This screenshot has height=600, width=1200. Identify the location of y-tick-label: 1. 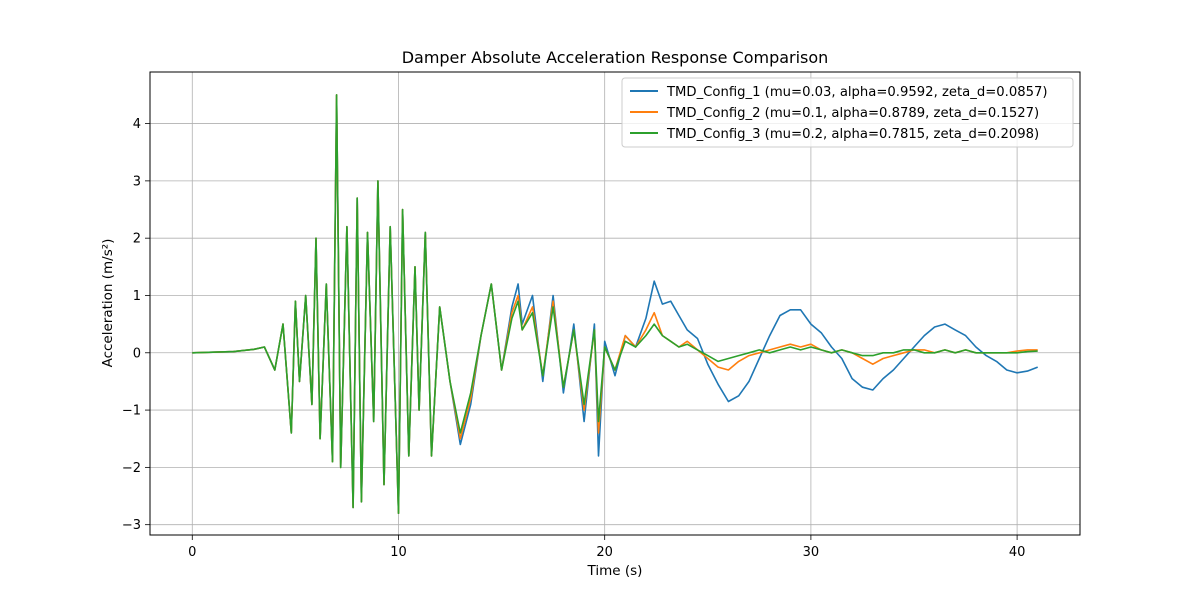
(137, 296).